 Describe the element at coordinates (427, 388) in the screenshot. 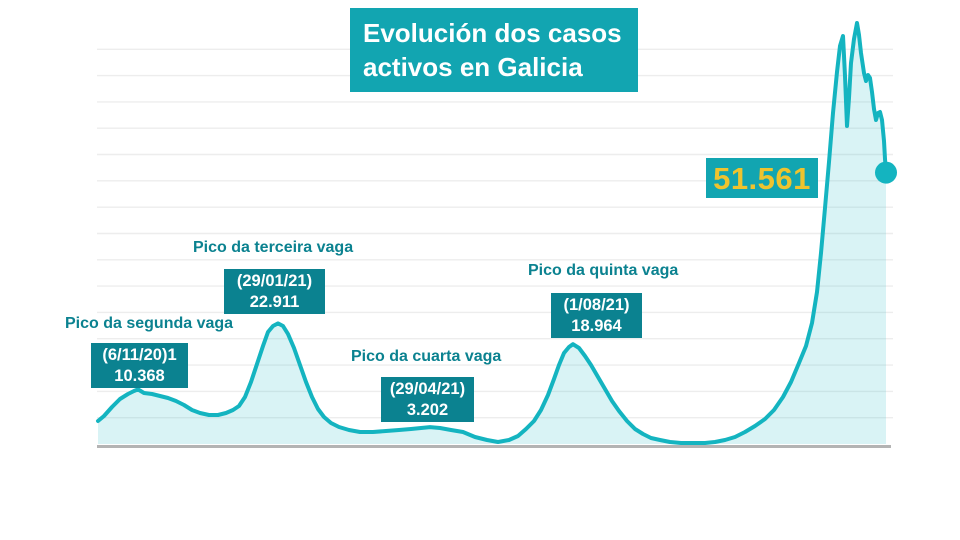

I see `annotation-date: (29/04/21)` at that location.